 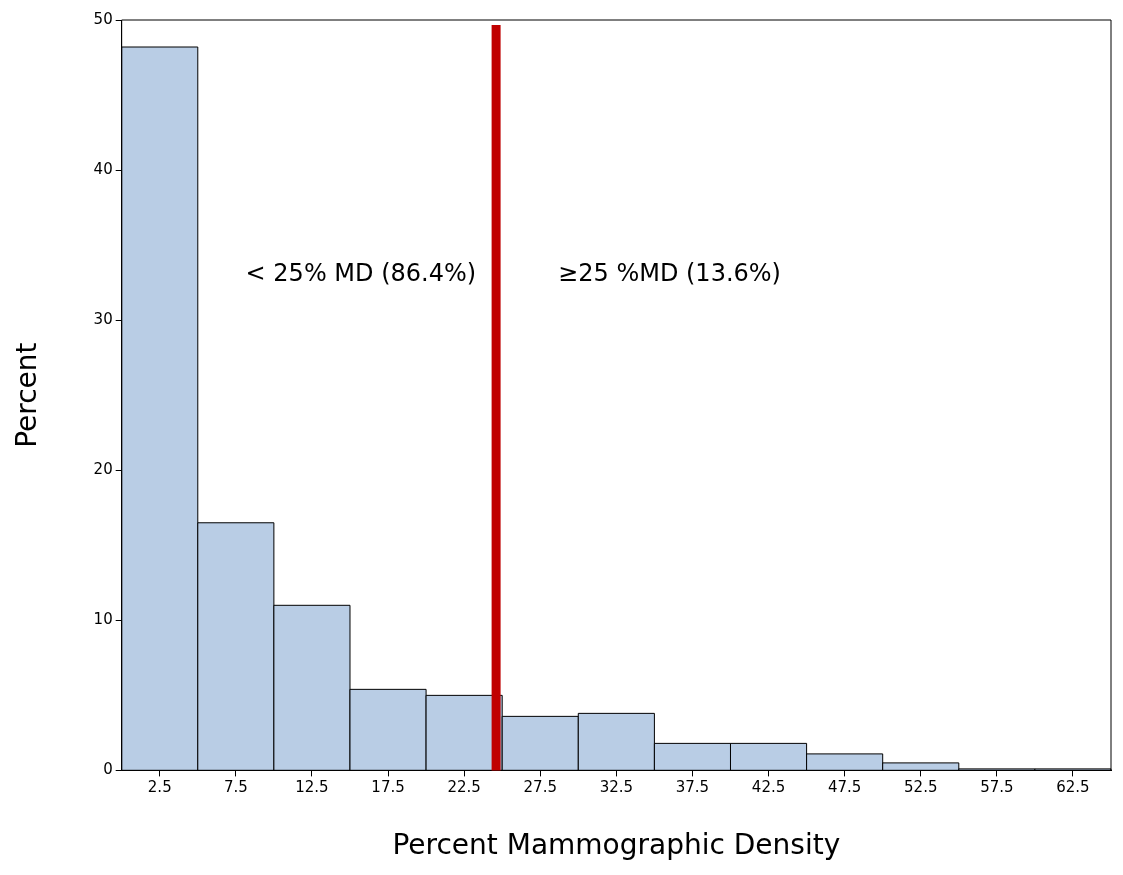 What do you see at coordinates (616, 787) in the screenshot?
I see `x-tick-label: 32.5` at bounding box center [616, 787].